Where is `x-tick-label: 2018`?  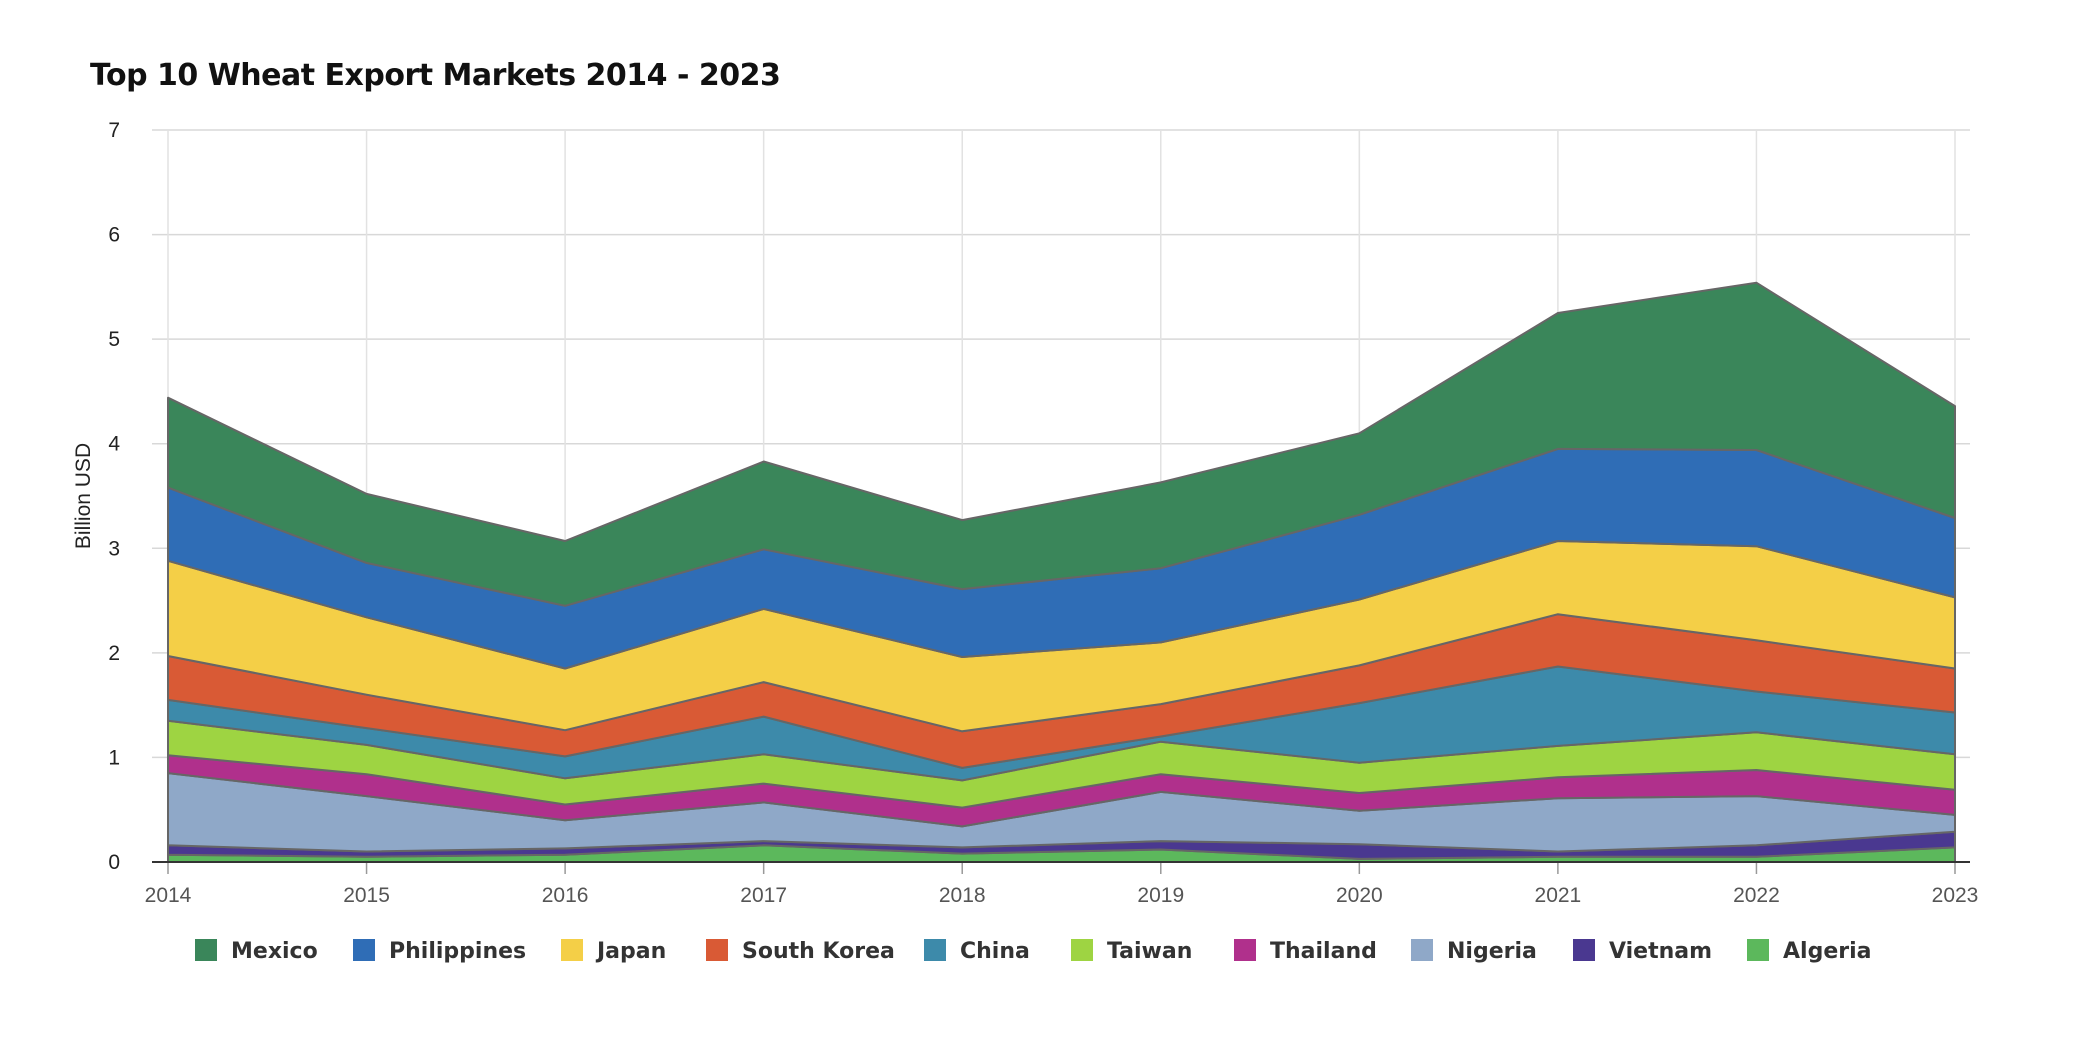 x-tick-label: 2018 is located at coordinates (962, 895).